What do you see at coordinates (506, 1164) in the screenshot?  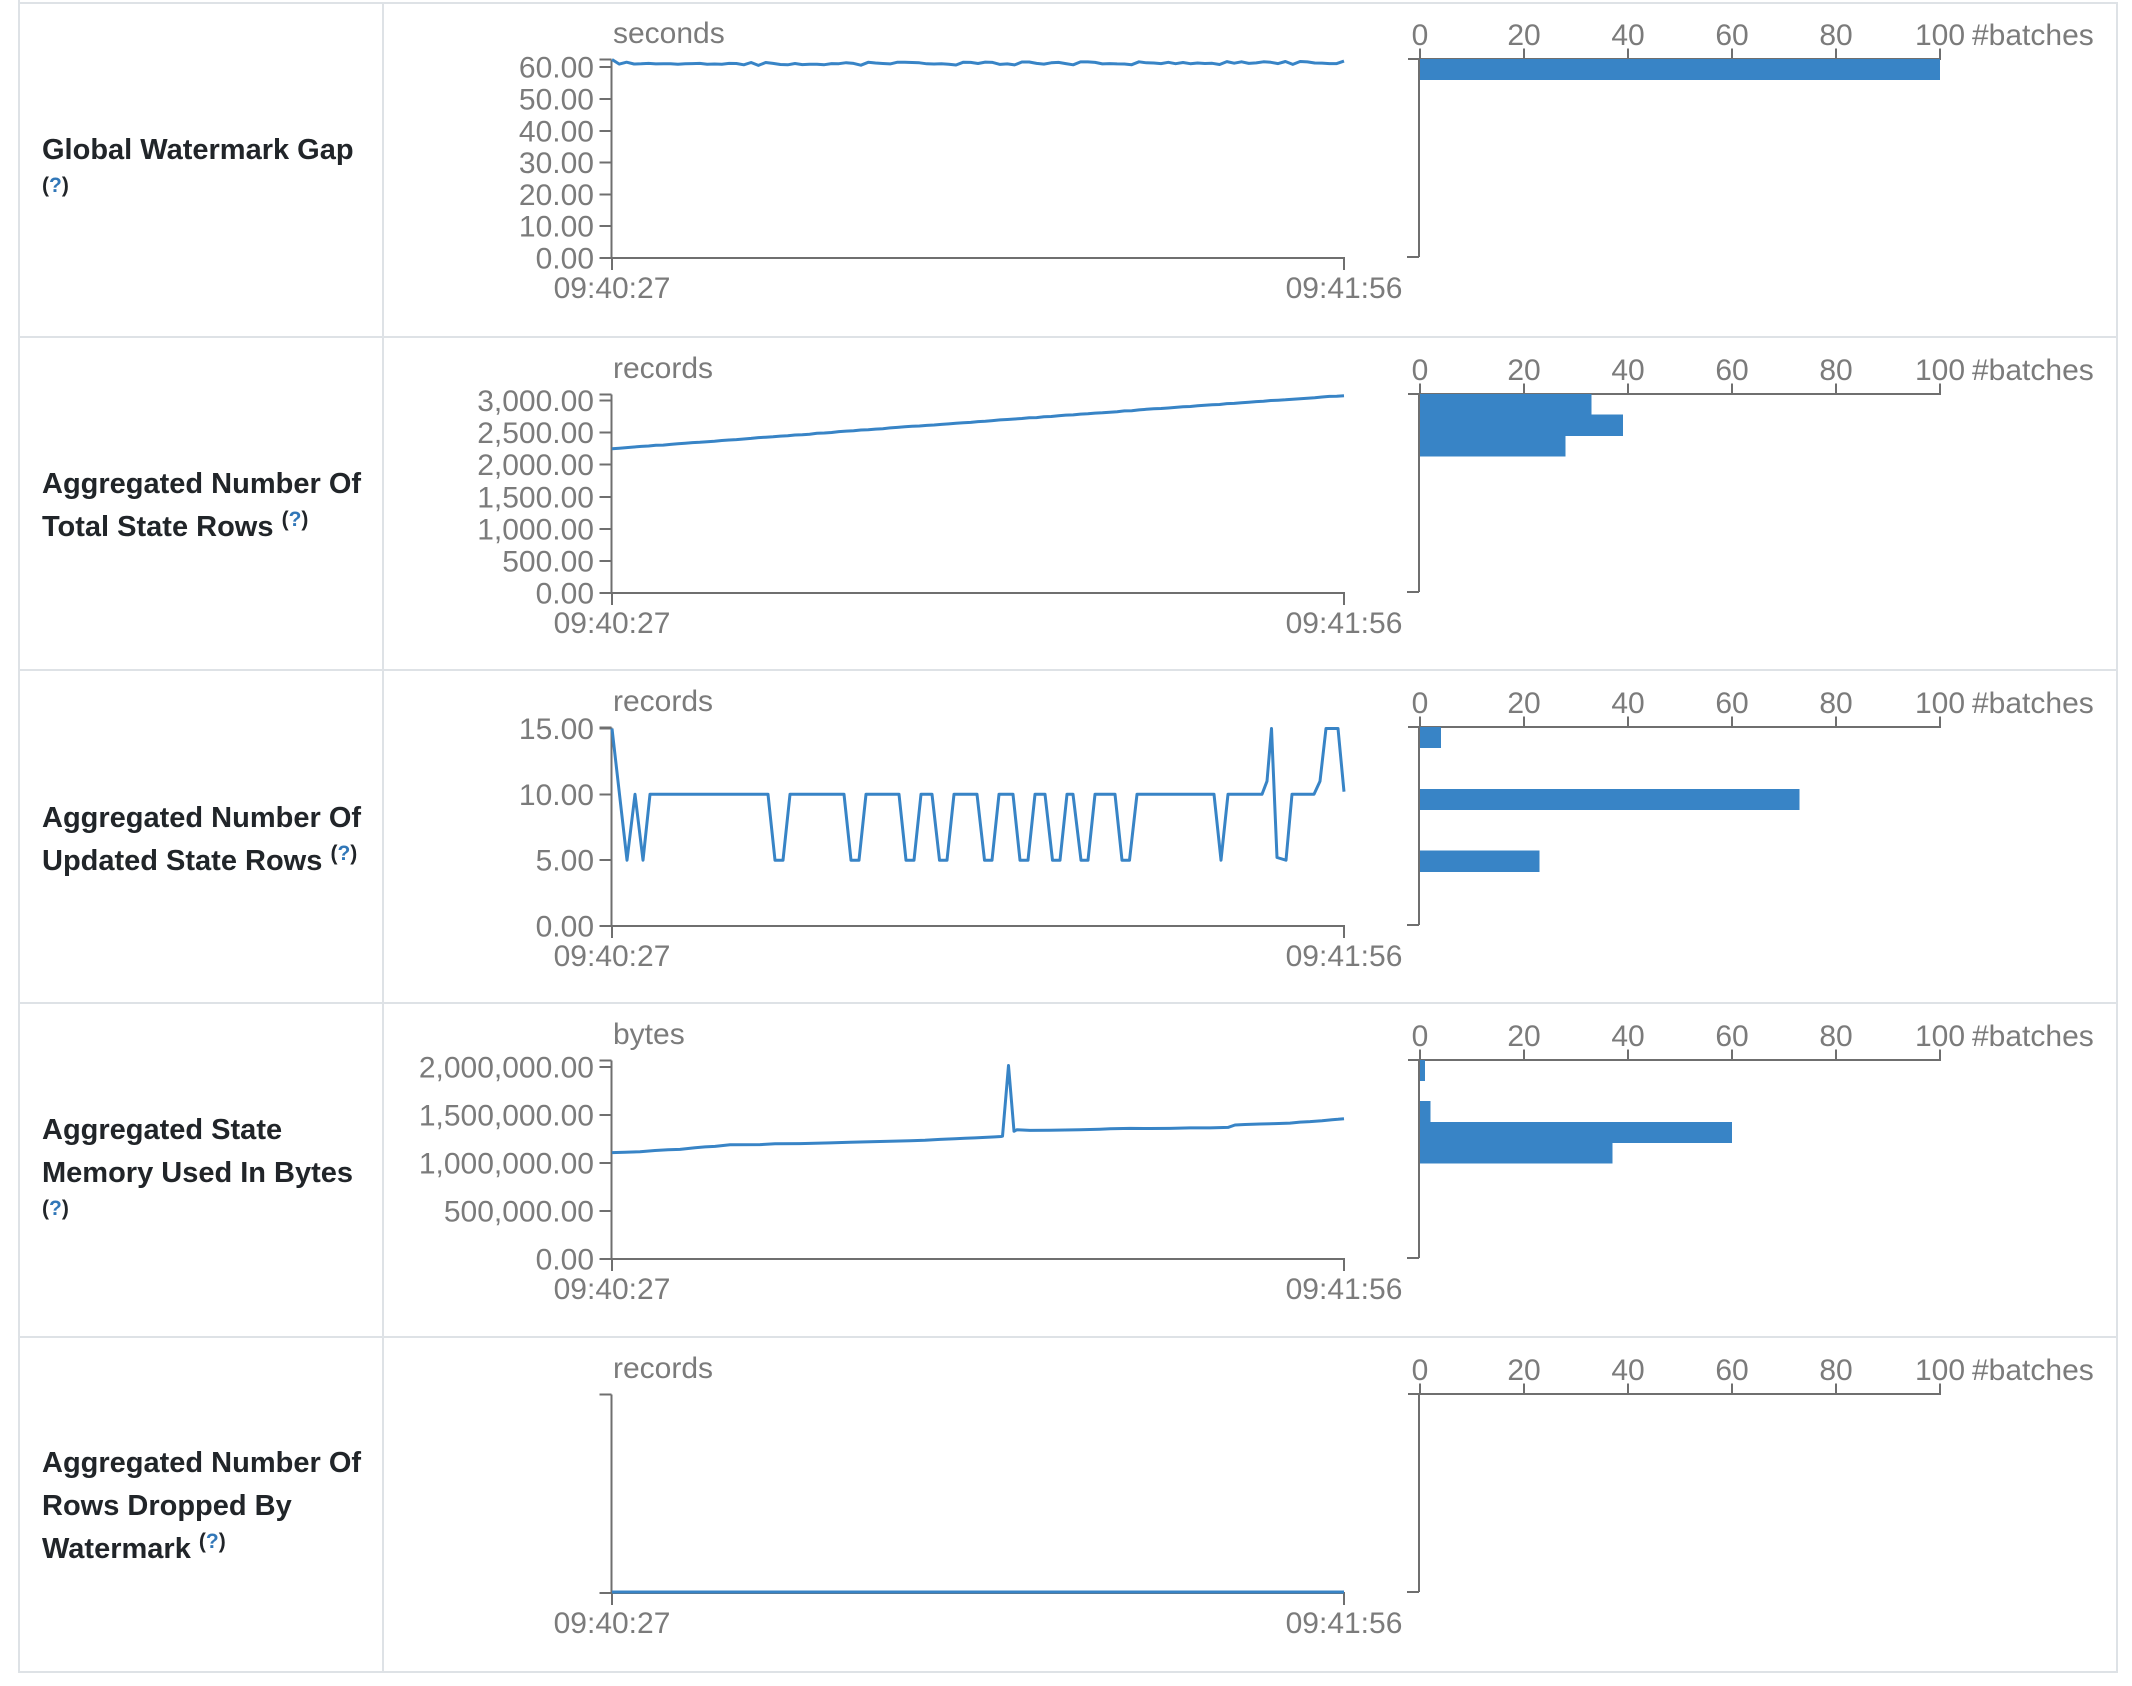 I see `svg-text: 1,000,000.00` at bounding box center [506, 1164].